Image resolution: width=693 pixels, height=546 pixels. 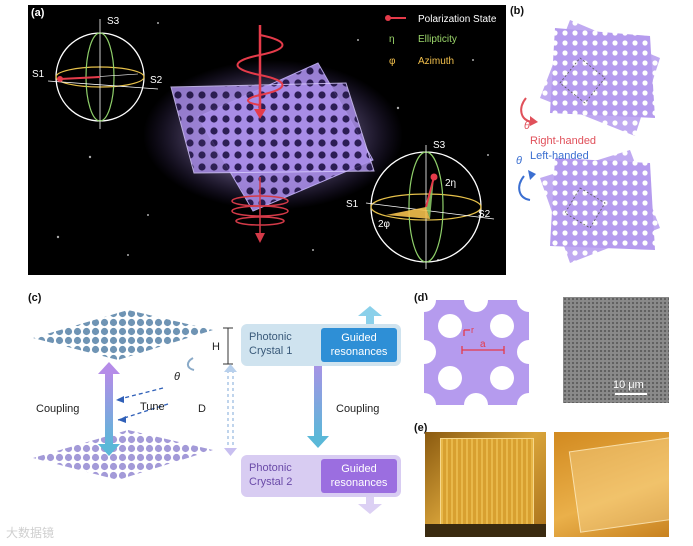 What do you see at coordinates (600, 206) in the screenshot?
I see `left-handed-structure` at bounding box center [600, 206].